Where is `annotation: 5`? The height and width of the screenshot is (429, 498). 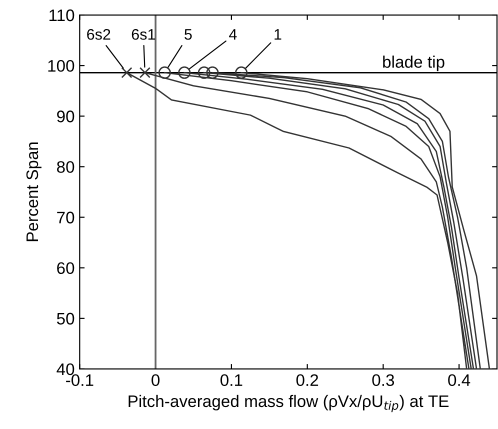
annotation: 5 is located at coordinates (188, 34).